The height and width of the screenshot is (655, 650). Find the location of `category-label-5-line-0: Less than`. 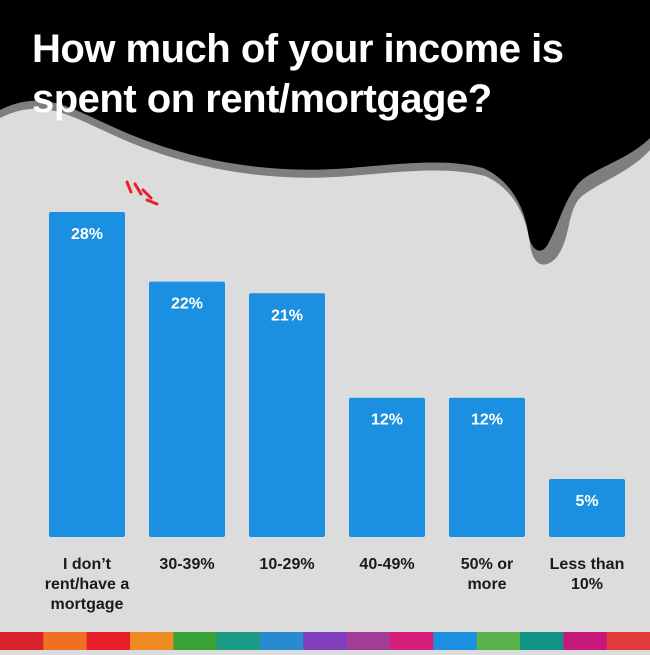

category-label-5-line-0: Less than is located at coordinates (587, 564).